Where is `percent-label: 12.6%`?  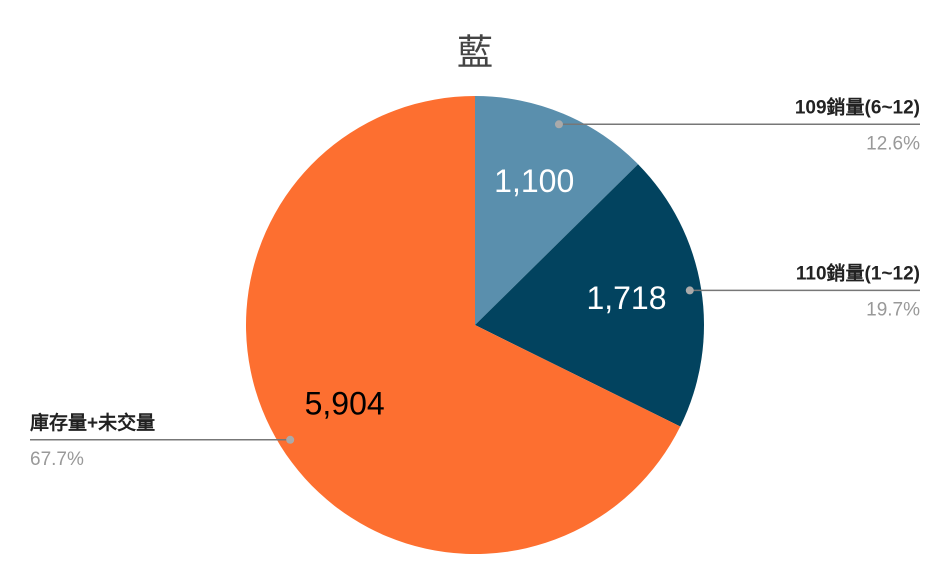 percent-label: 12.6% is located at coordinates (893, 143).